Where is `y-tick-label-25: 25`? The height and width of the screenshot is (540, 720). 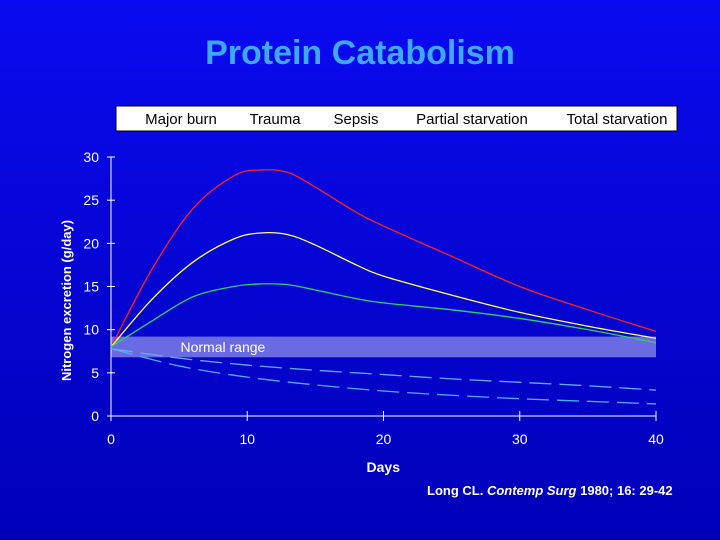
y-tick-label-25: 25 is located at coordinates (91, 200).